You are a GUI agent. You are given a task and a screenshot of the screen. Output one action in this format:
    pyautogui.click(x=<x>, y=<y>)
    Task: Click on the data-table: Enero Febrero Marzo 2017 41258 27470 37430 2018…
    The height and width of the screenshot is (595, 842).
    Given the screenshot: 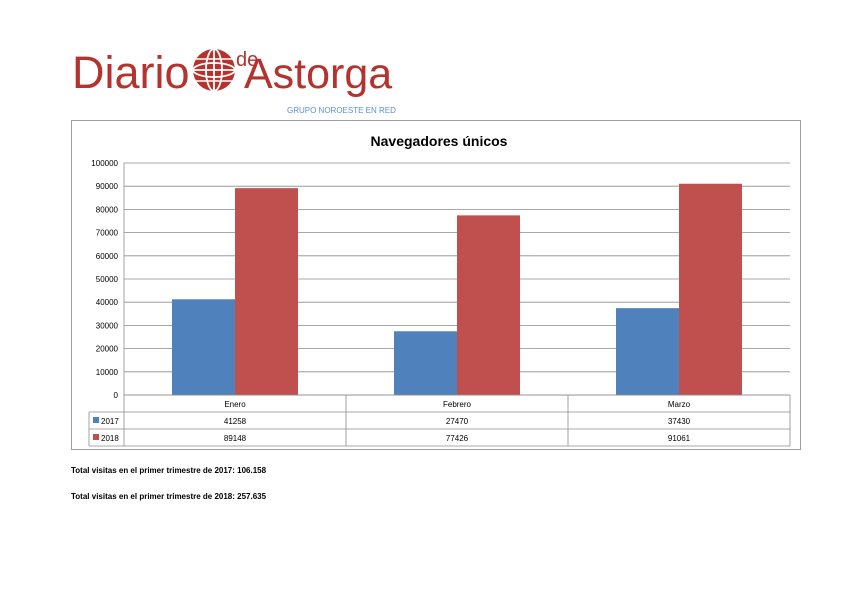 What is the action you would take?
    pyautogui.click(x=439, y=420)
    